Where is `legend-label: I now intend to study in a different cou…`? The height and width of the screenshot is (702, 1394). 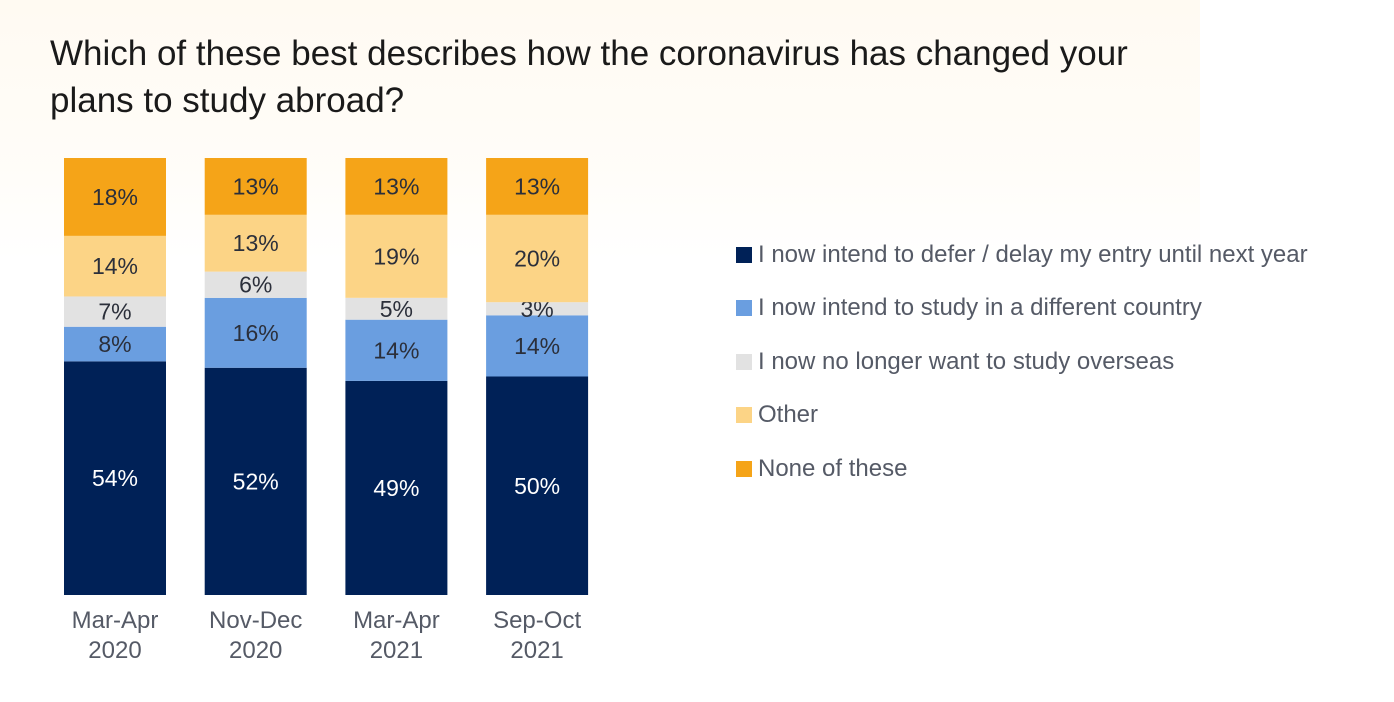 legend-label: I now intend to study in a different cou… is located at coordinates (980, 308).